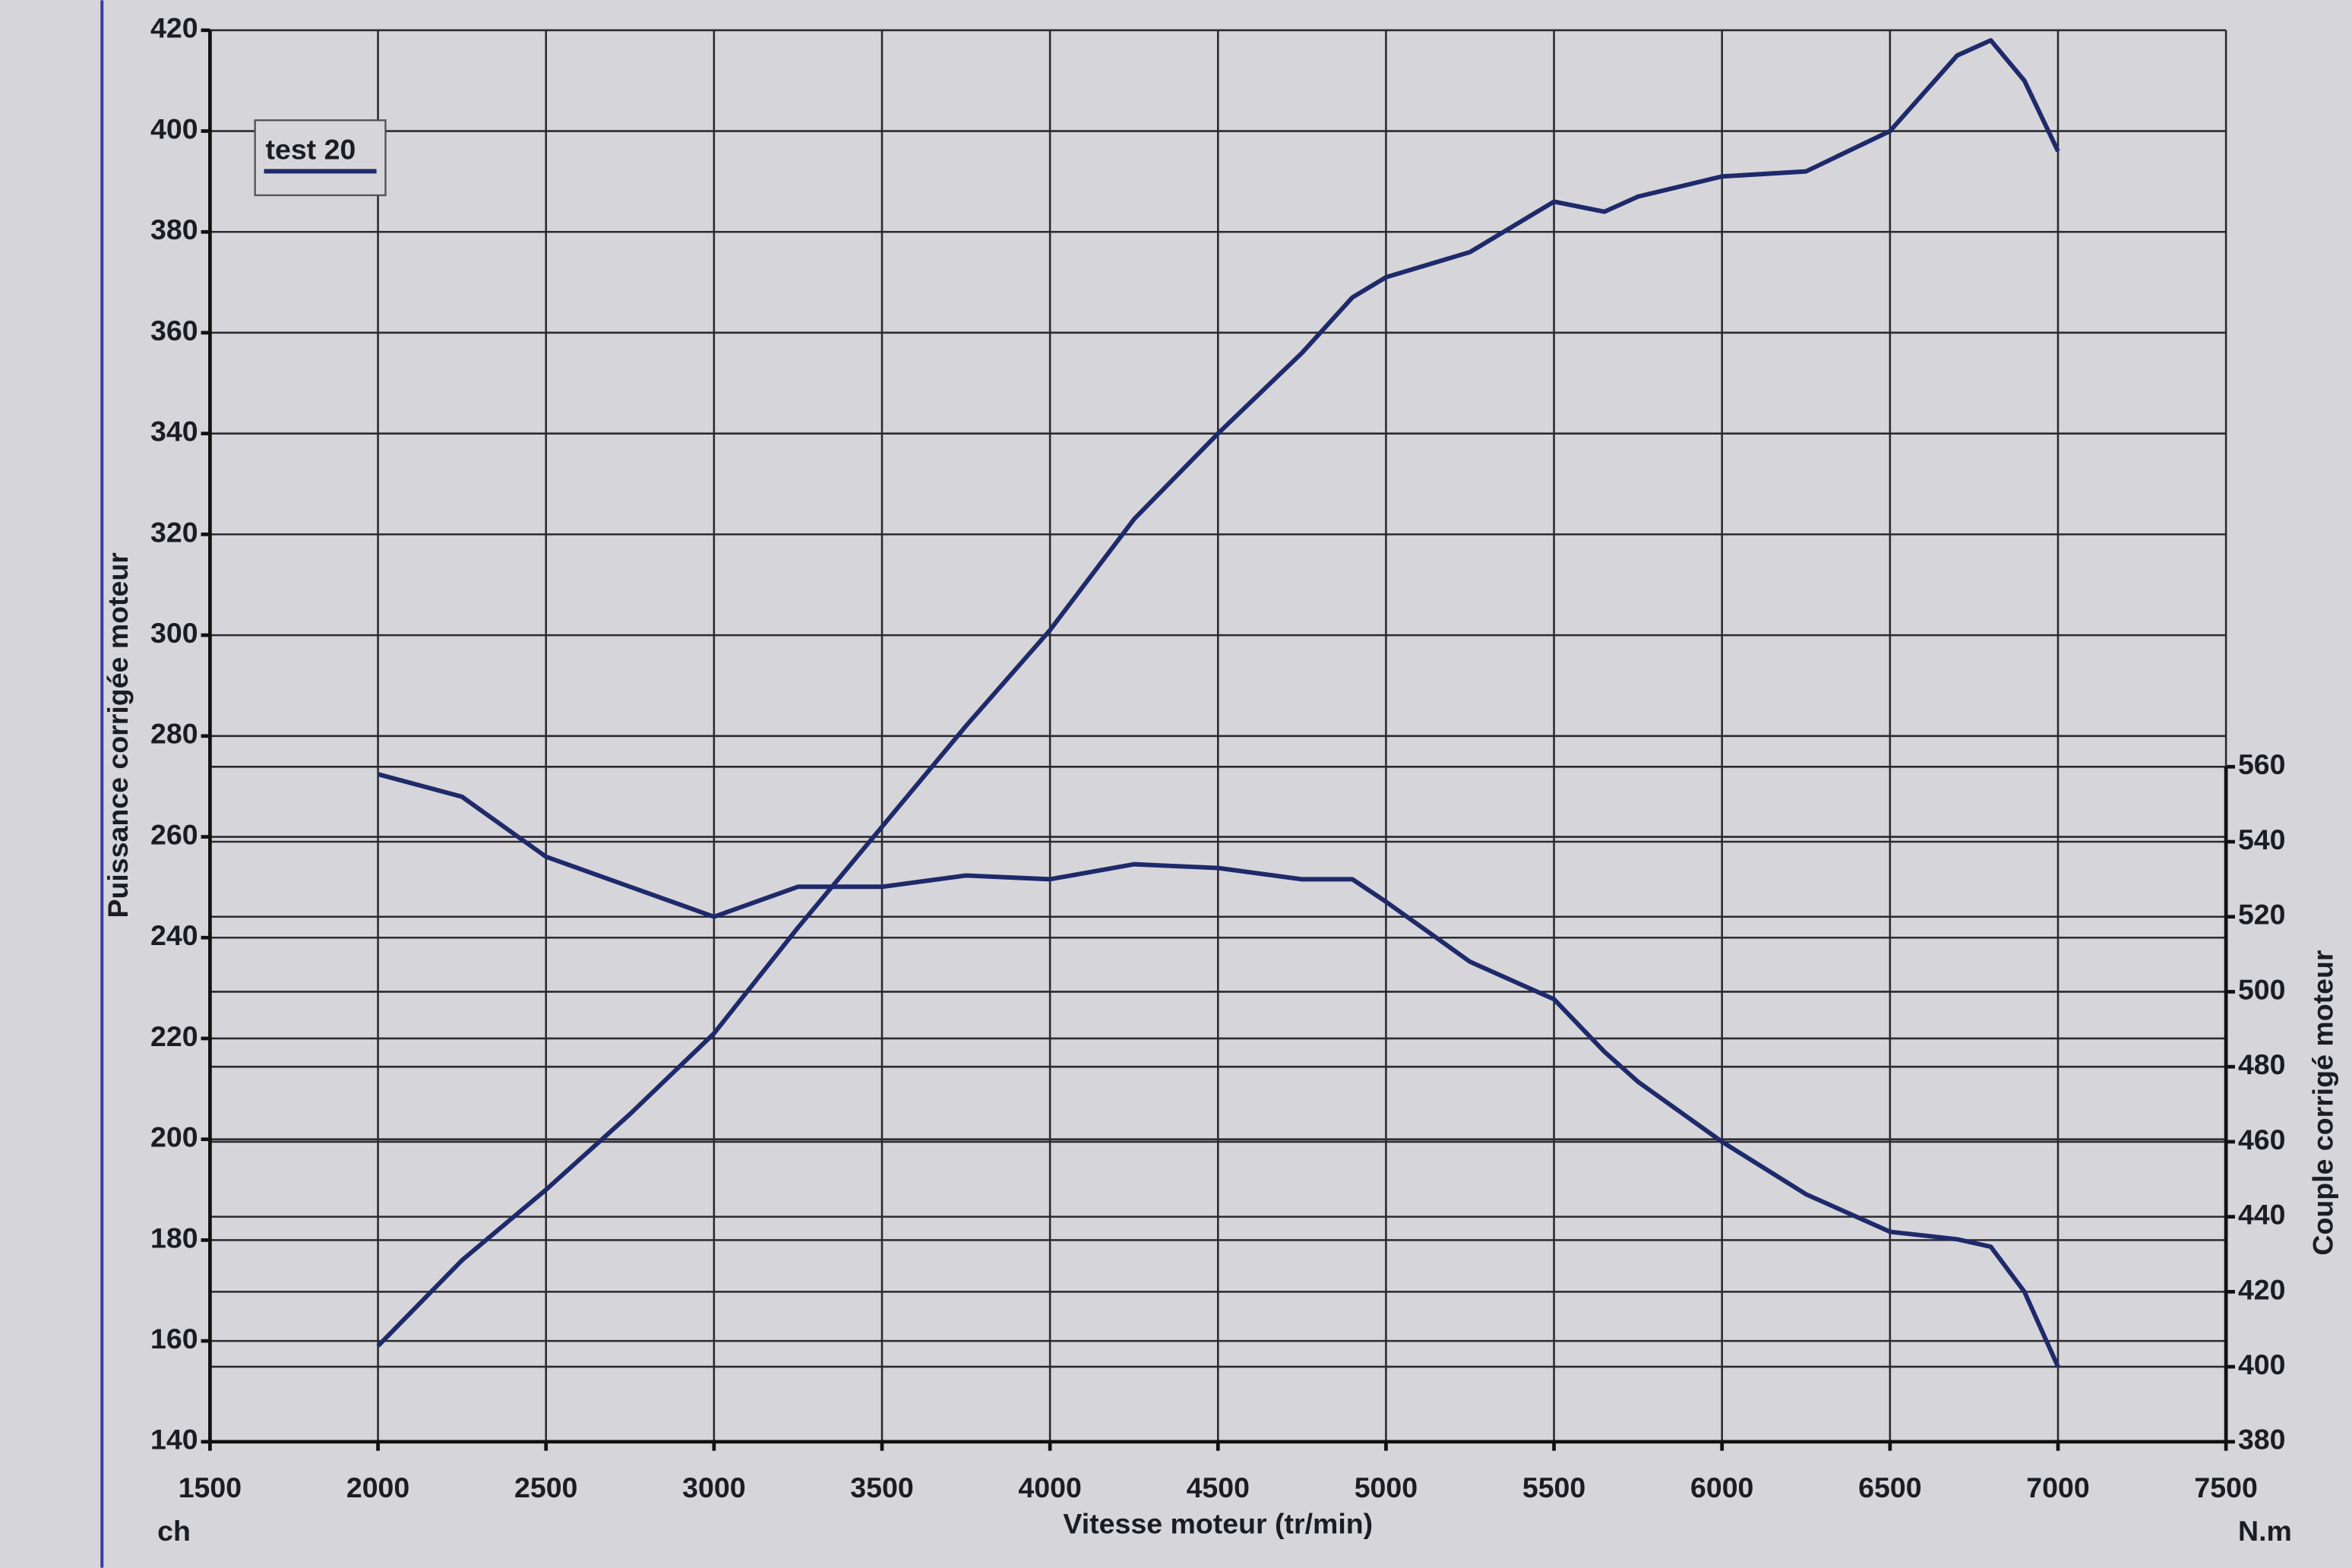 Image resolution: width=2352 pixels, height=1568 pixels. What do you see at coordinates (174, 1036) in the screenshot?
I see `y-tick-label: 220` at bounding box center [174, 1036].